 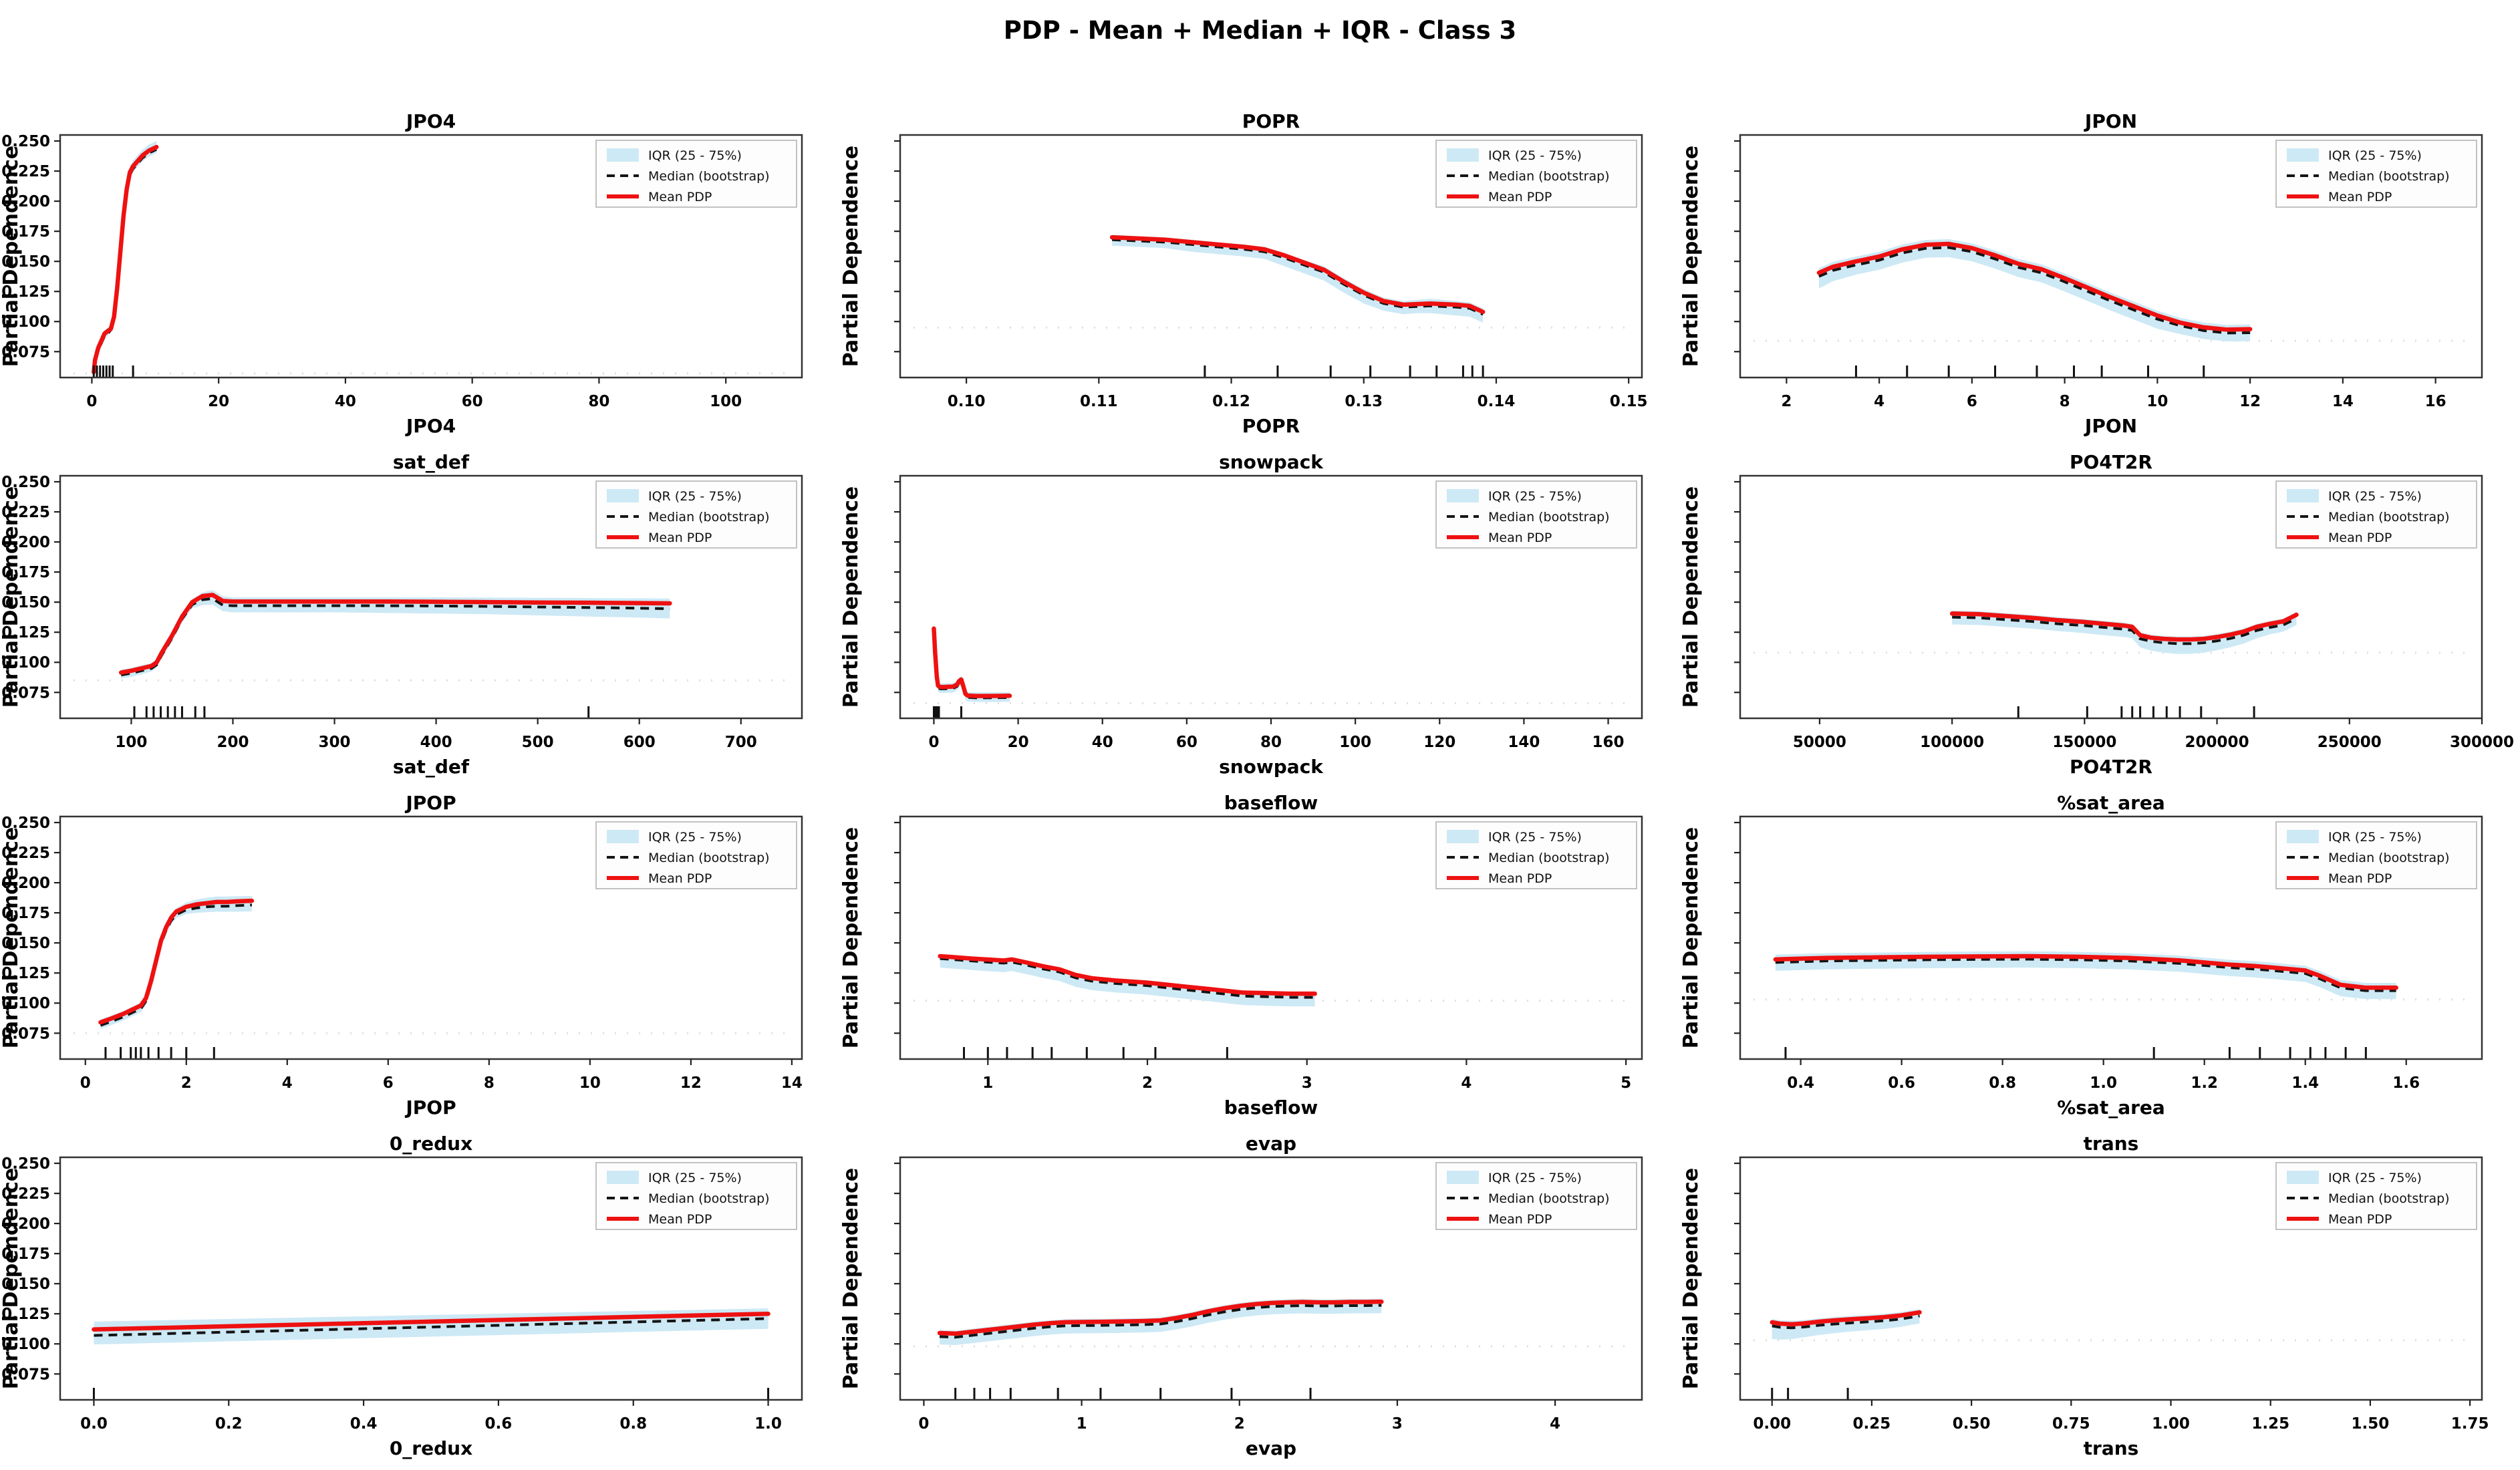 What do you see at coordinates (2305, 1083) in the screenshot?
I see `x-tick-label: 1.4` at bounding box center [2305, 1083].